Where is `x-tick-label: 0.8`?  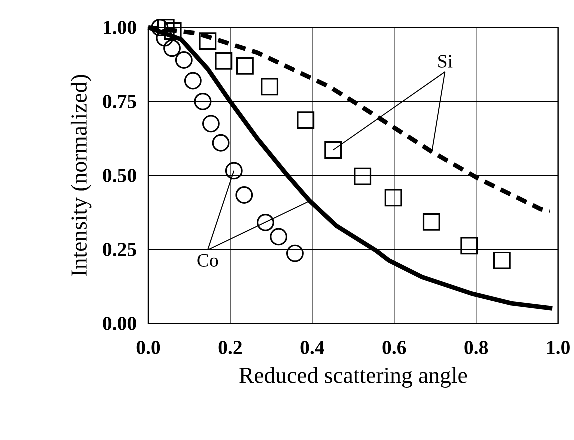
x-tick-label: 0.8 is located at coordinates (476, 348).